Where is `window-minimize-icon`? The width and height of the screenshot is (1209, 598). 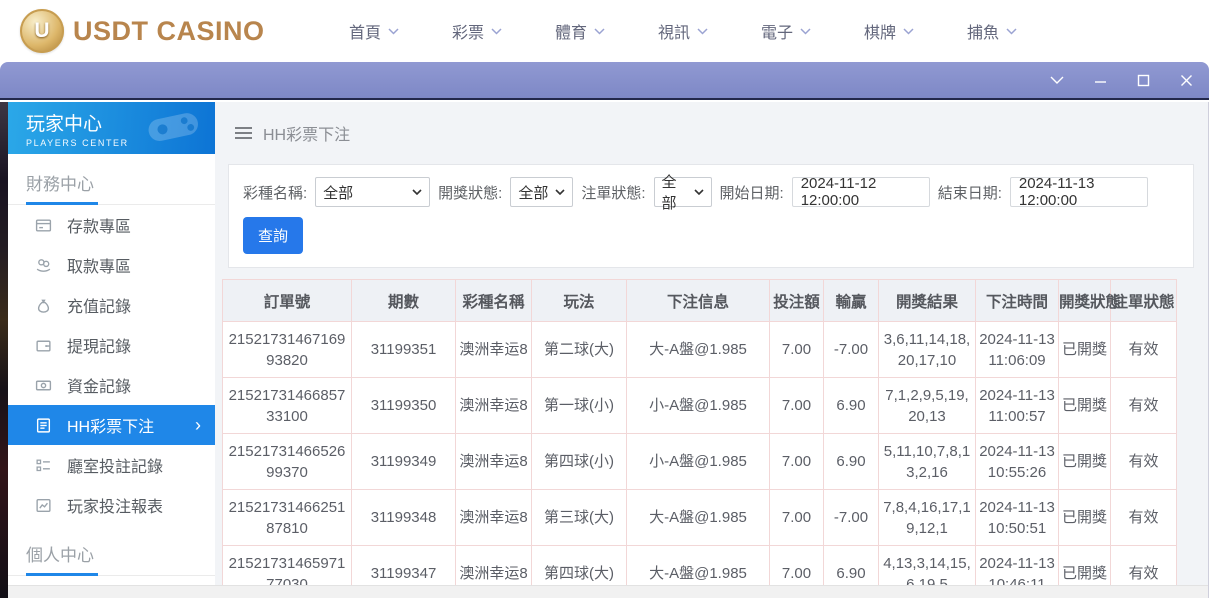
window-minimize-icon is located at coordinates (1100, 80).